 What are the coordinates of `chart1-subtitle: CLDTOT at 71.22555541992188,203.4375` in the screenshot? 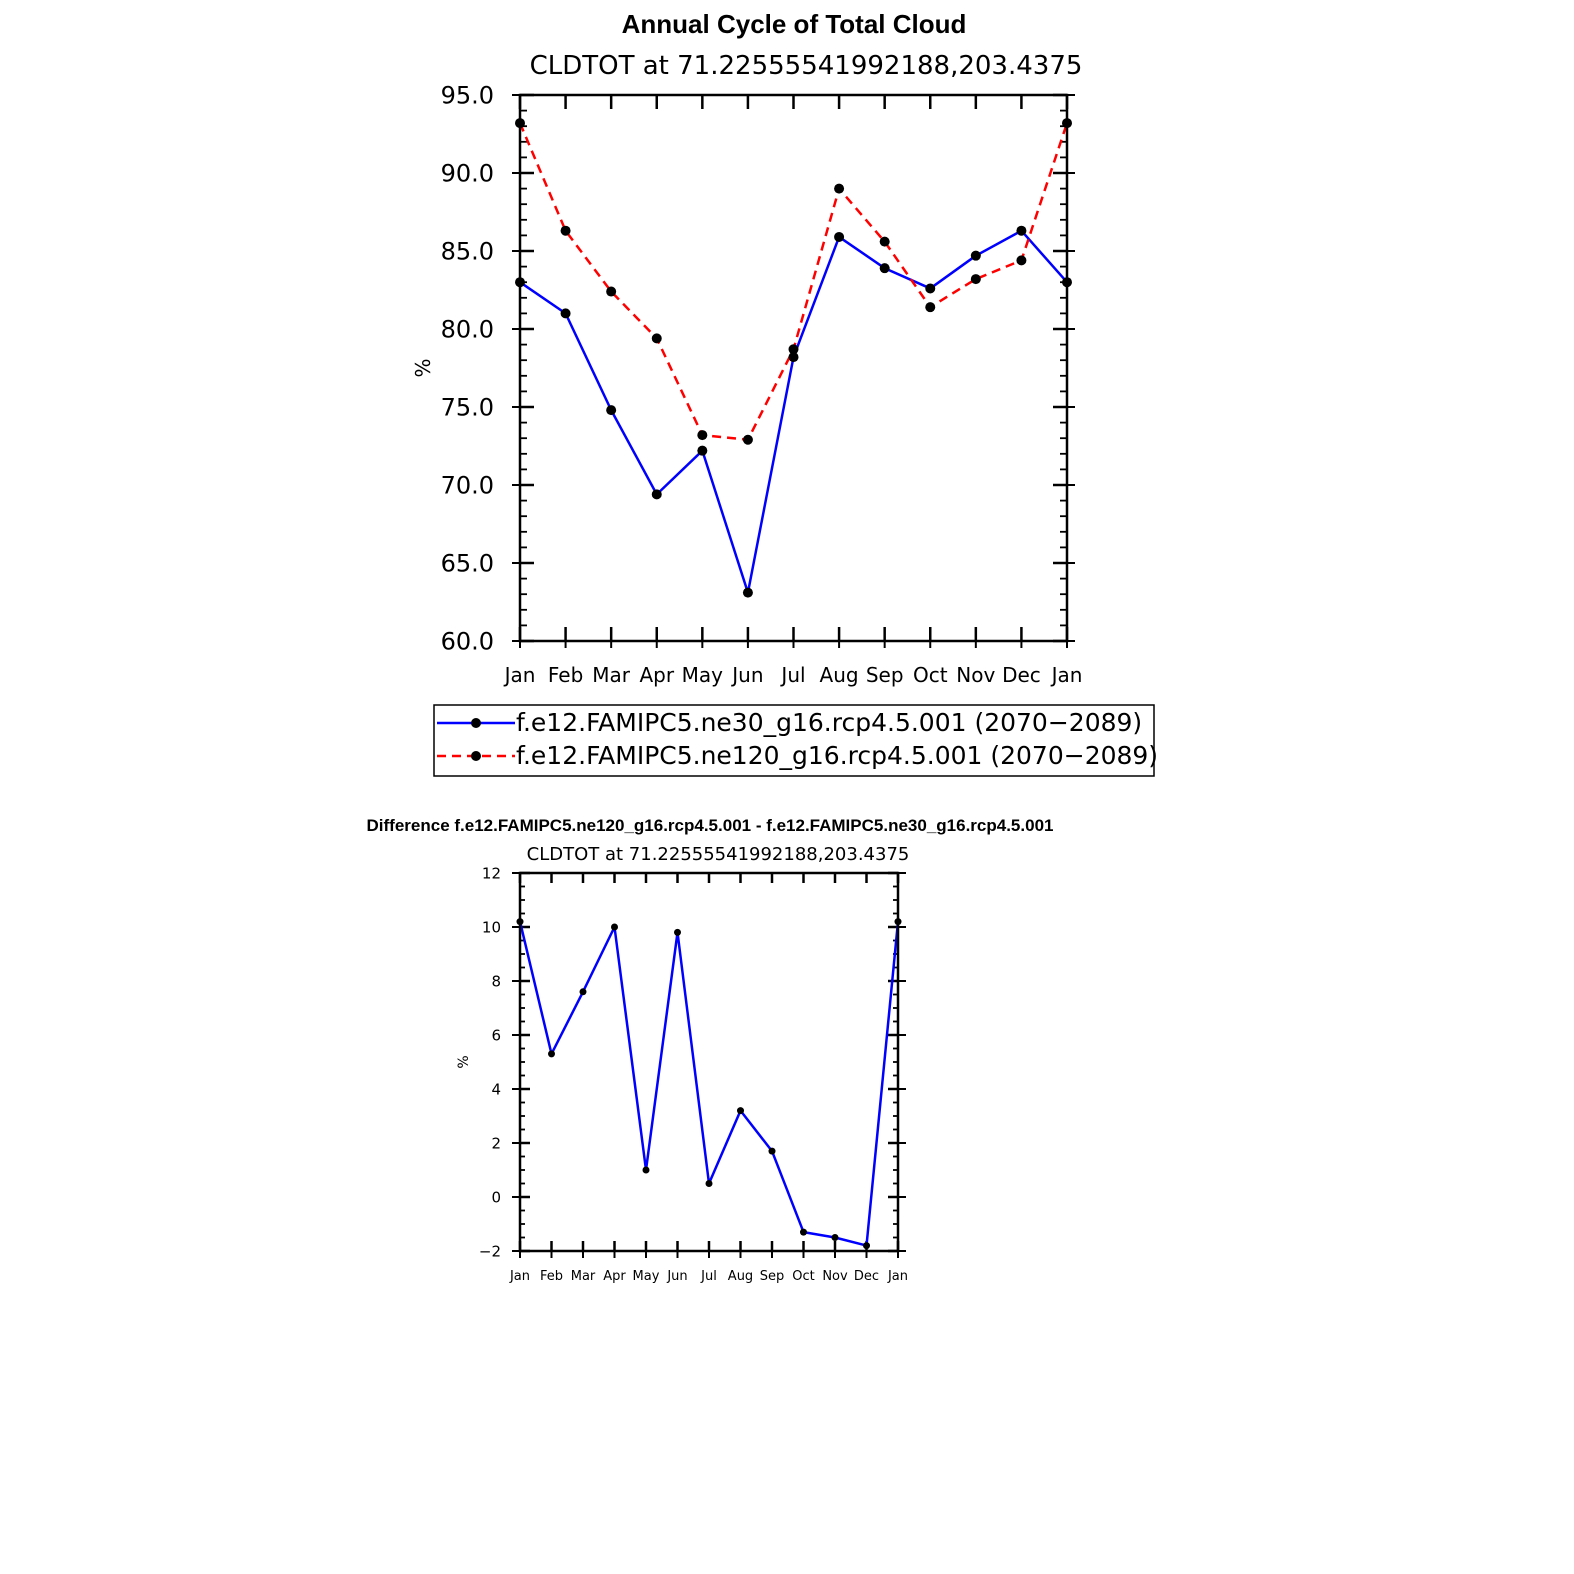 It's located at (806, 66).